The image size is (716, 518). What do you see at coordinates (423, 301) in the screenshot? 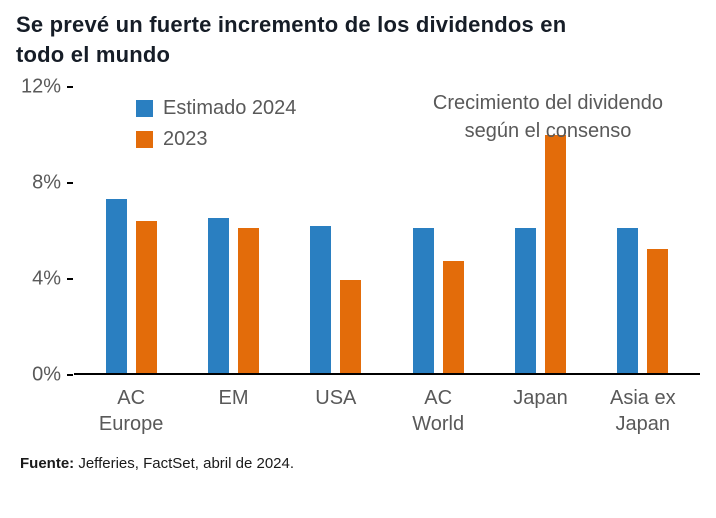
I see `bar-estimado-2024-ac-world` at bounding box center [423, 301].